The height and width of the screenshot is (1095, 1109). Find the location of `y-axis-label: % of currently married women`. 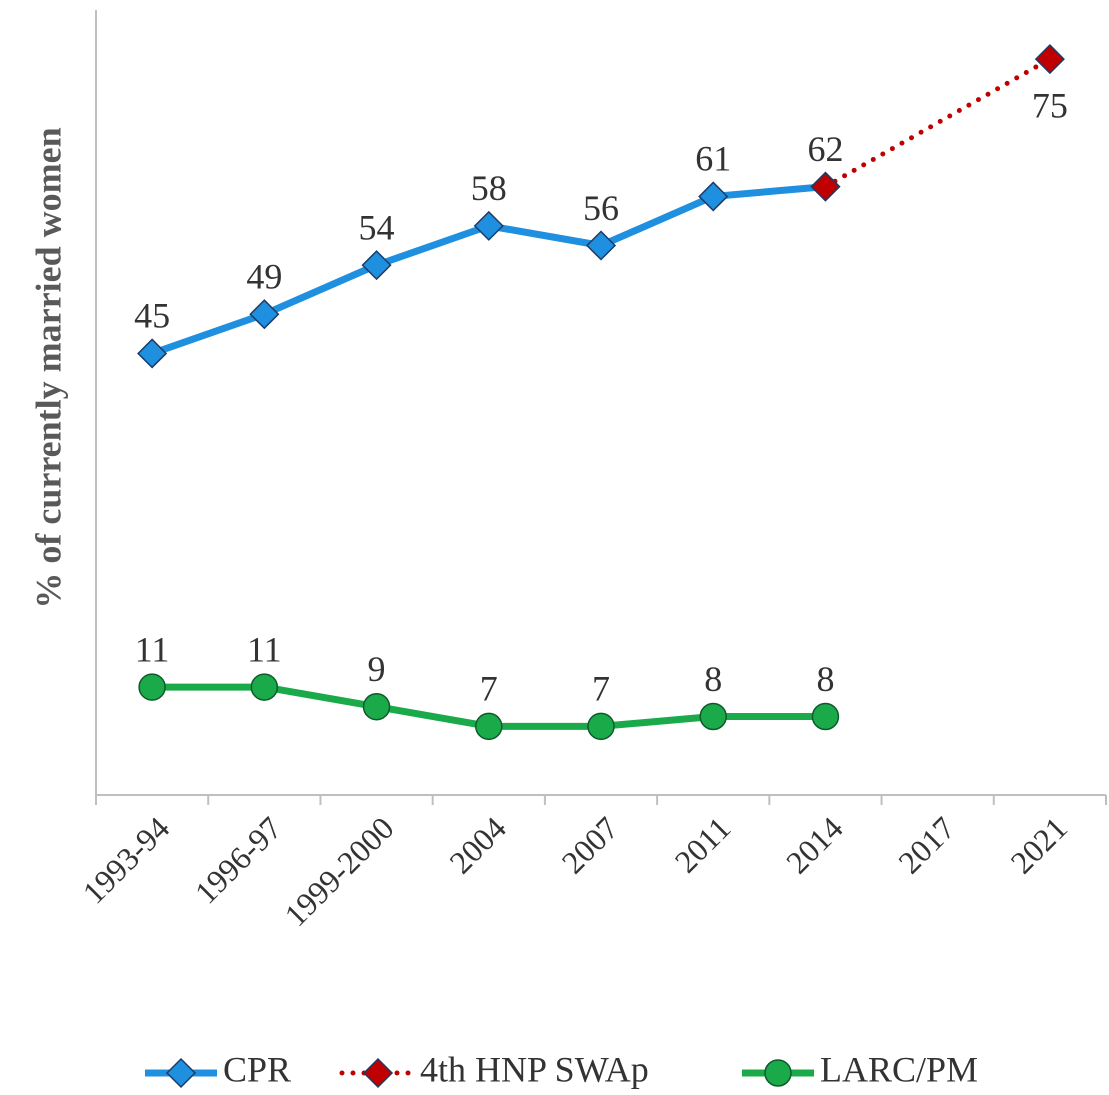

y-axis-label: % of currently married women is located at coordinates (48, 367).